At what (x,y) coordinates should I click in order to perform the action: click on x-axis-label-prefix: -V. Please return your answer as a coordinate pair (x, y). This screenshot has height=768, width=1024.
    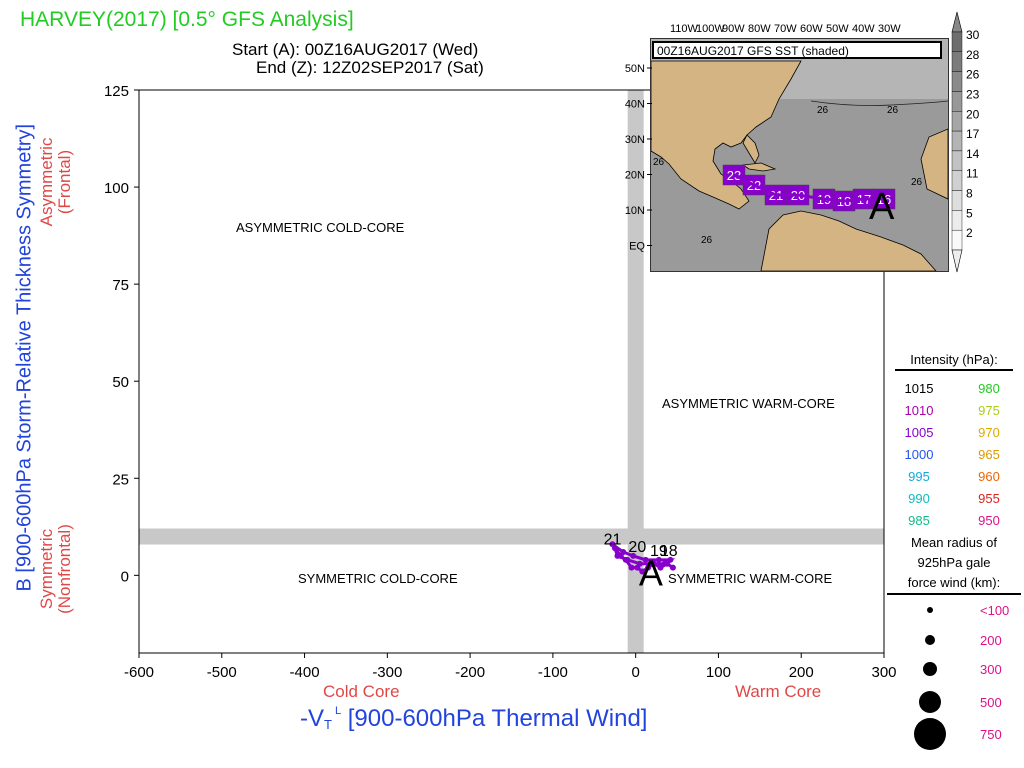
    Looking at the image, I should click on (312, 718).